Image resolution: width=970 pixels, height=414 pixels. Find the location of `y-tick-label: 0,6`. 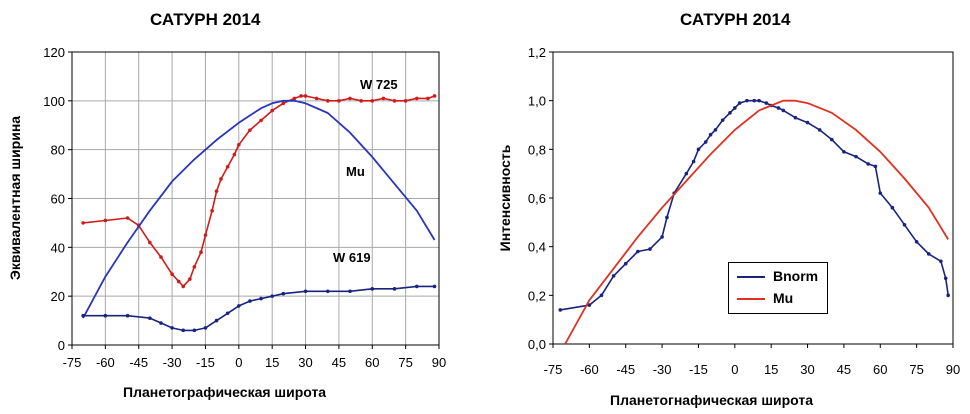

y-tick-label: 0,6 is located at coordinates (537, 198).